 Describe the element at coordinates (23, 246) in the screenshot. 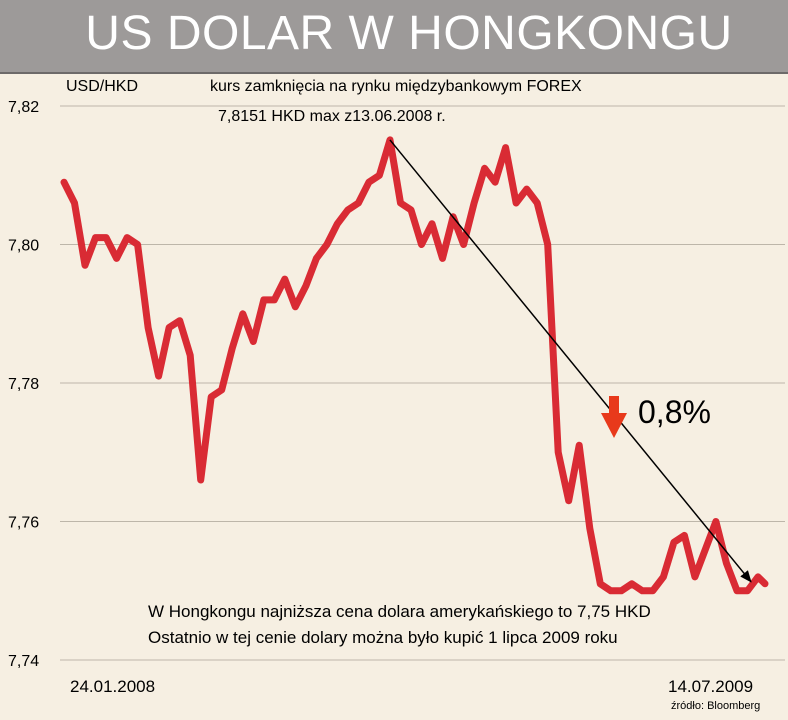

I see `y-tick-label: 7,80` at that location.